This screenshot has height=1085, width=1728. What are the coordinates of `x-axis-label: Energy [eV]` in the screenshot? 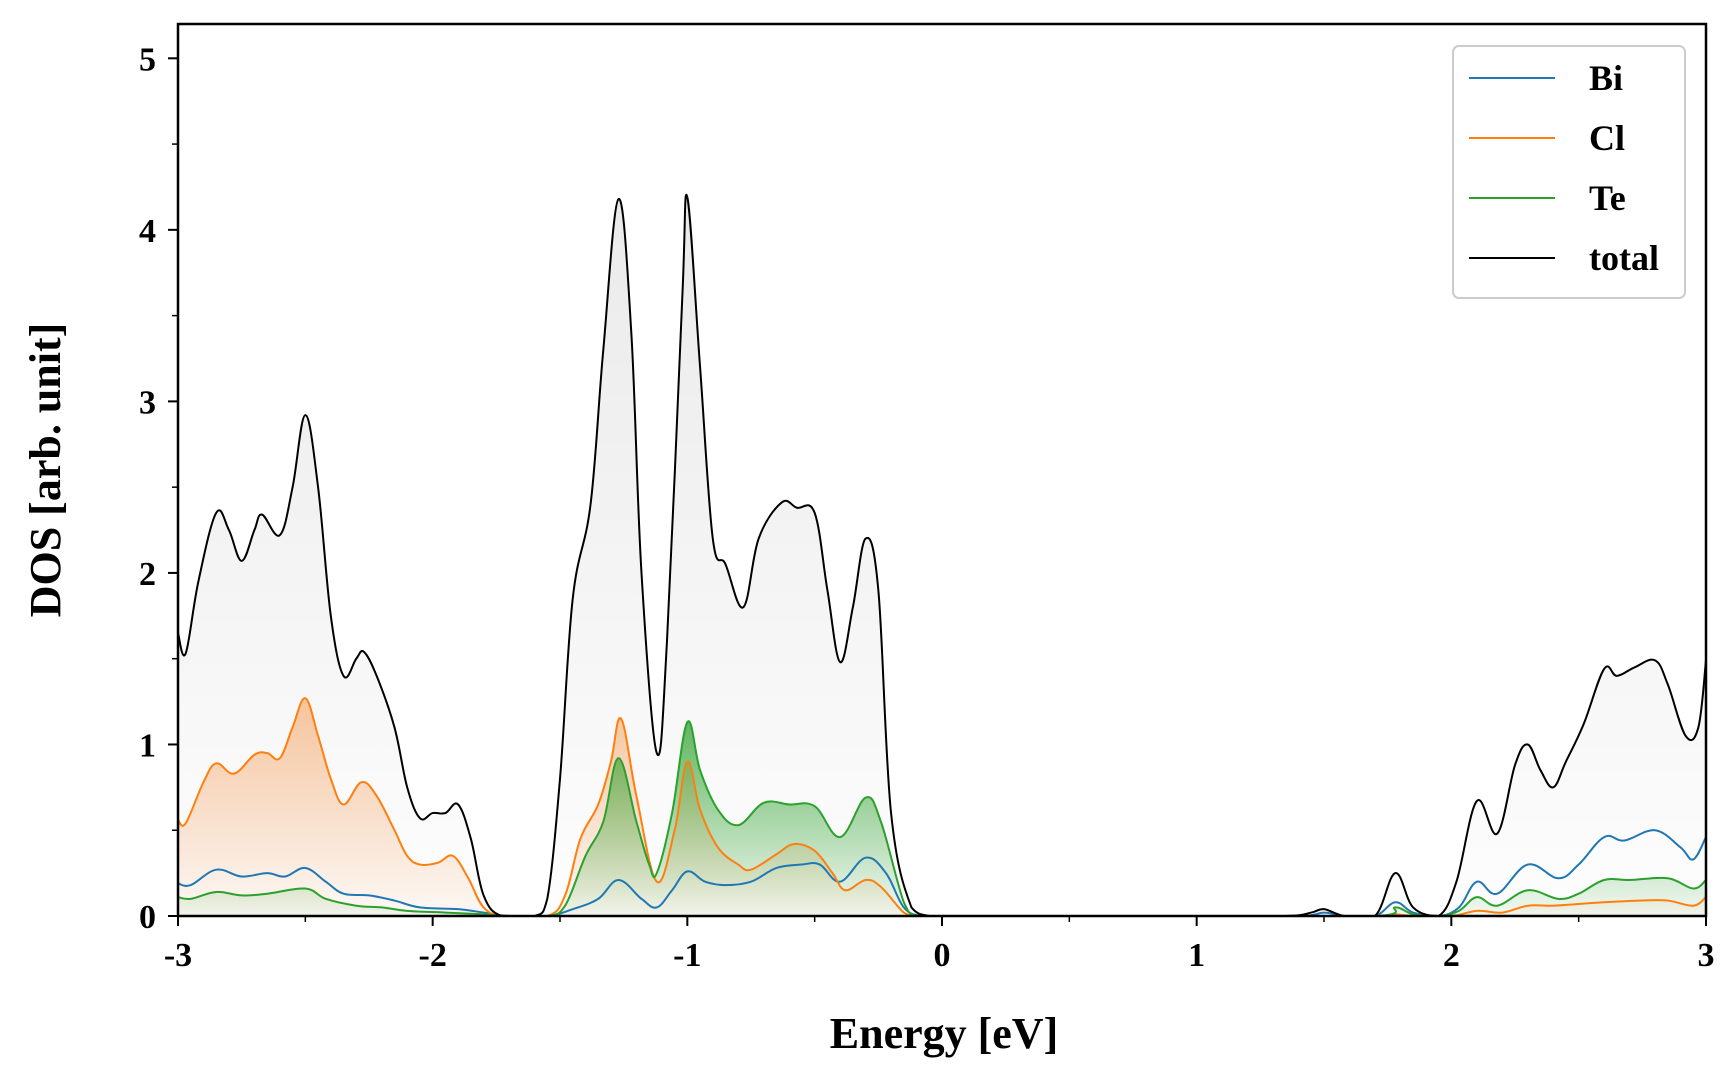 It's located at (944, 1033).